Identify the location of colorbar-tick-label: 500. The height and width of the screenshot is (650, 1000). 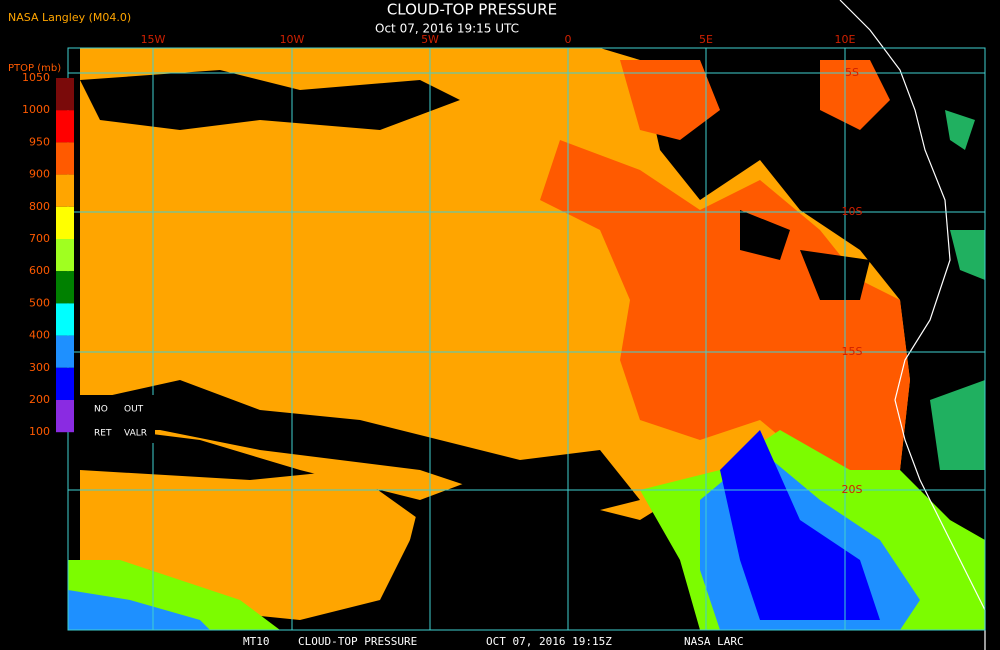
(39, 302).